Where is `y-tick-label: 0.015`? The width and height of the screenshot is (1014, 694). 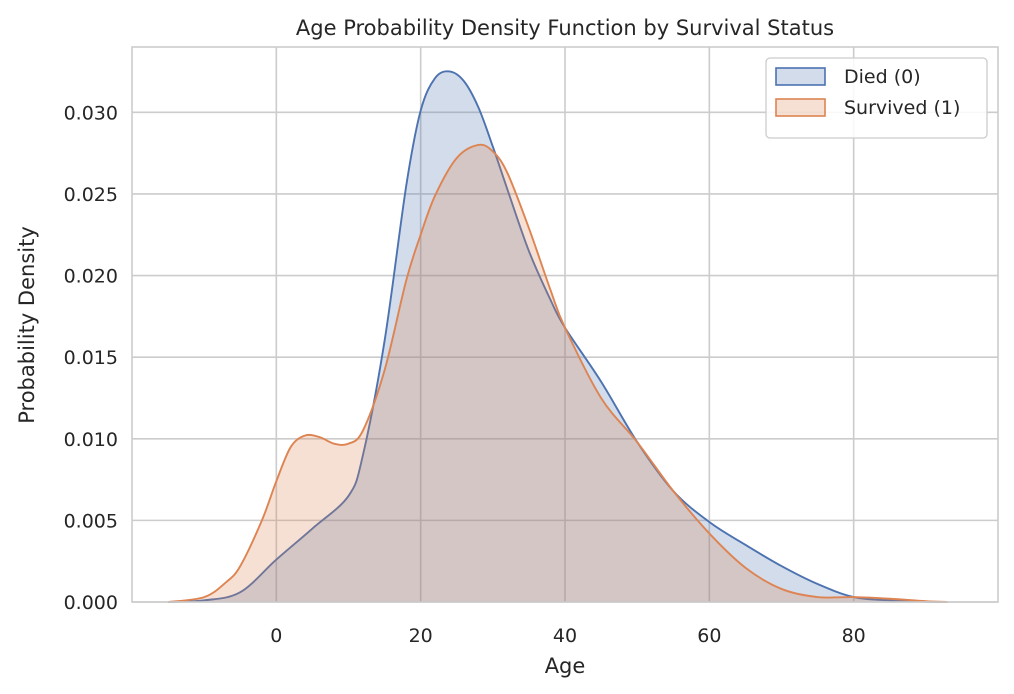 y-tick-label: 0.015 is located at coordinates (91, 358).